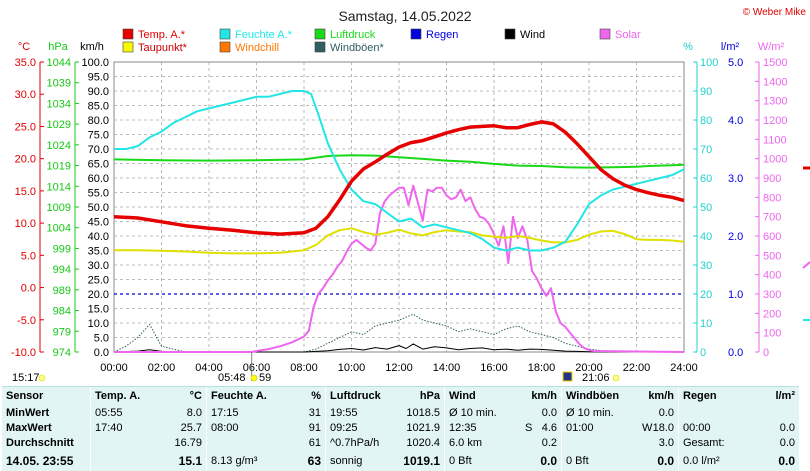 The width and height of the screenshot is (810, 471). I want to click on temp-tick-label: 5.0, so click(28, 256).